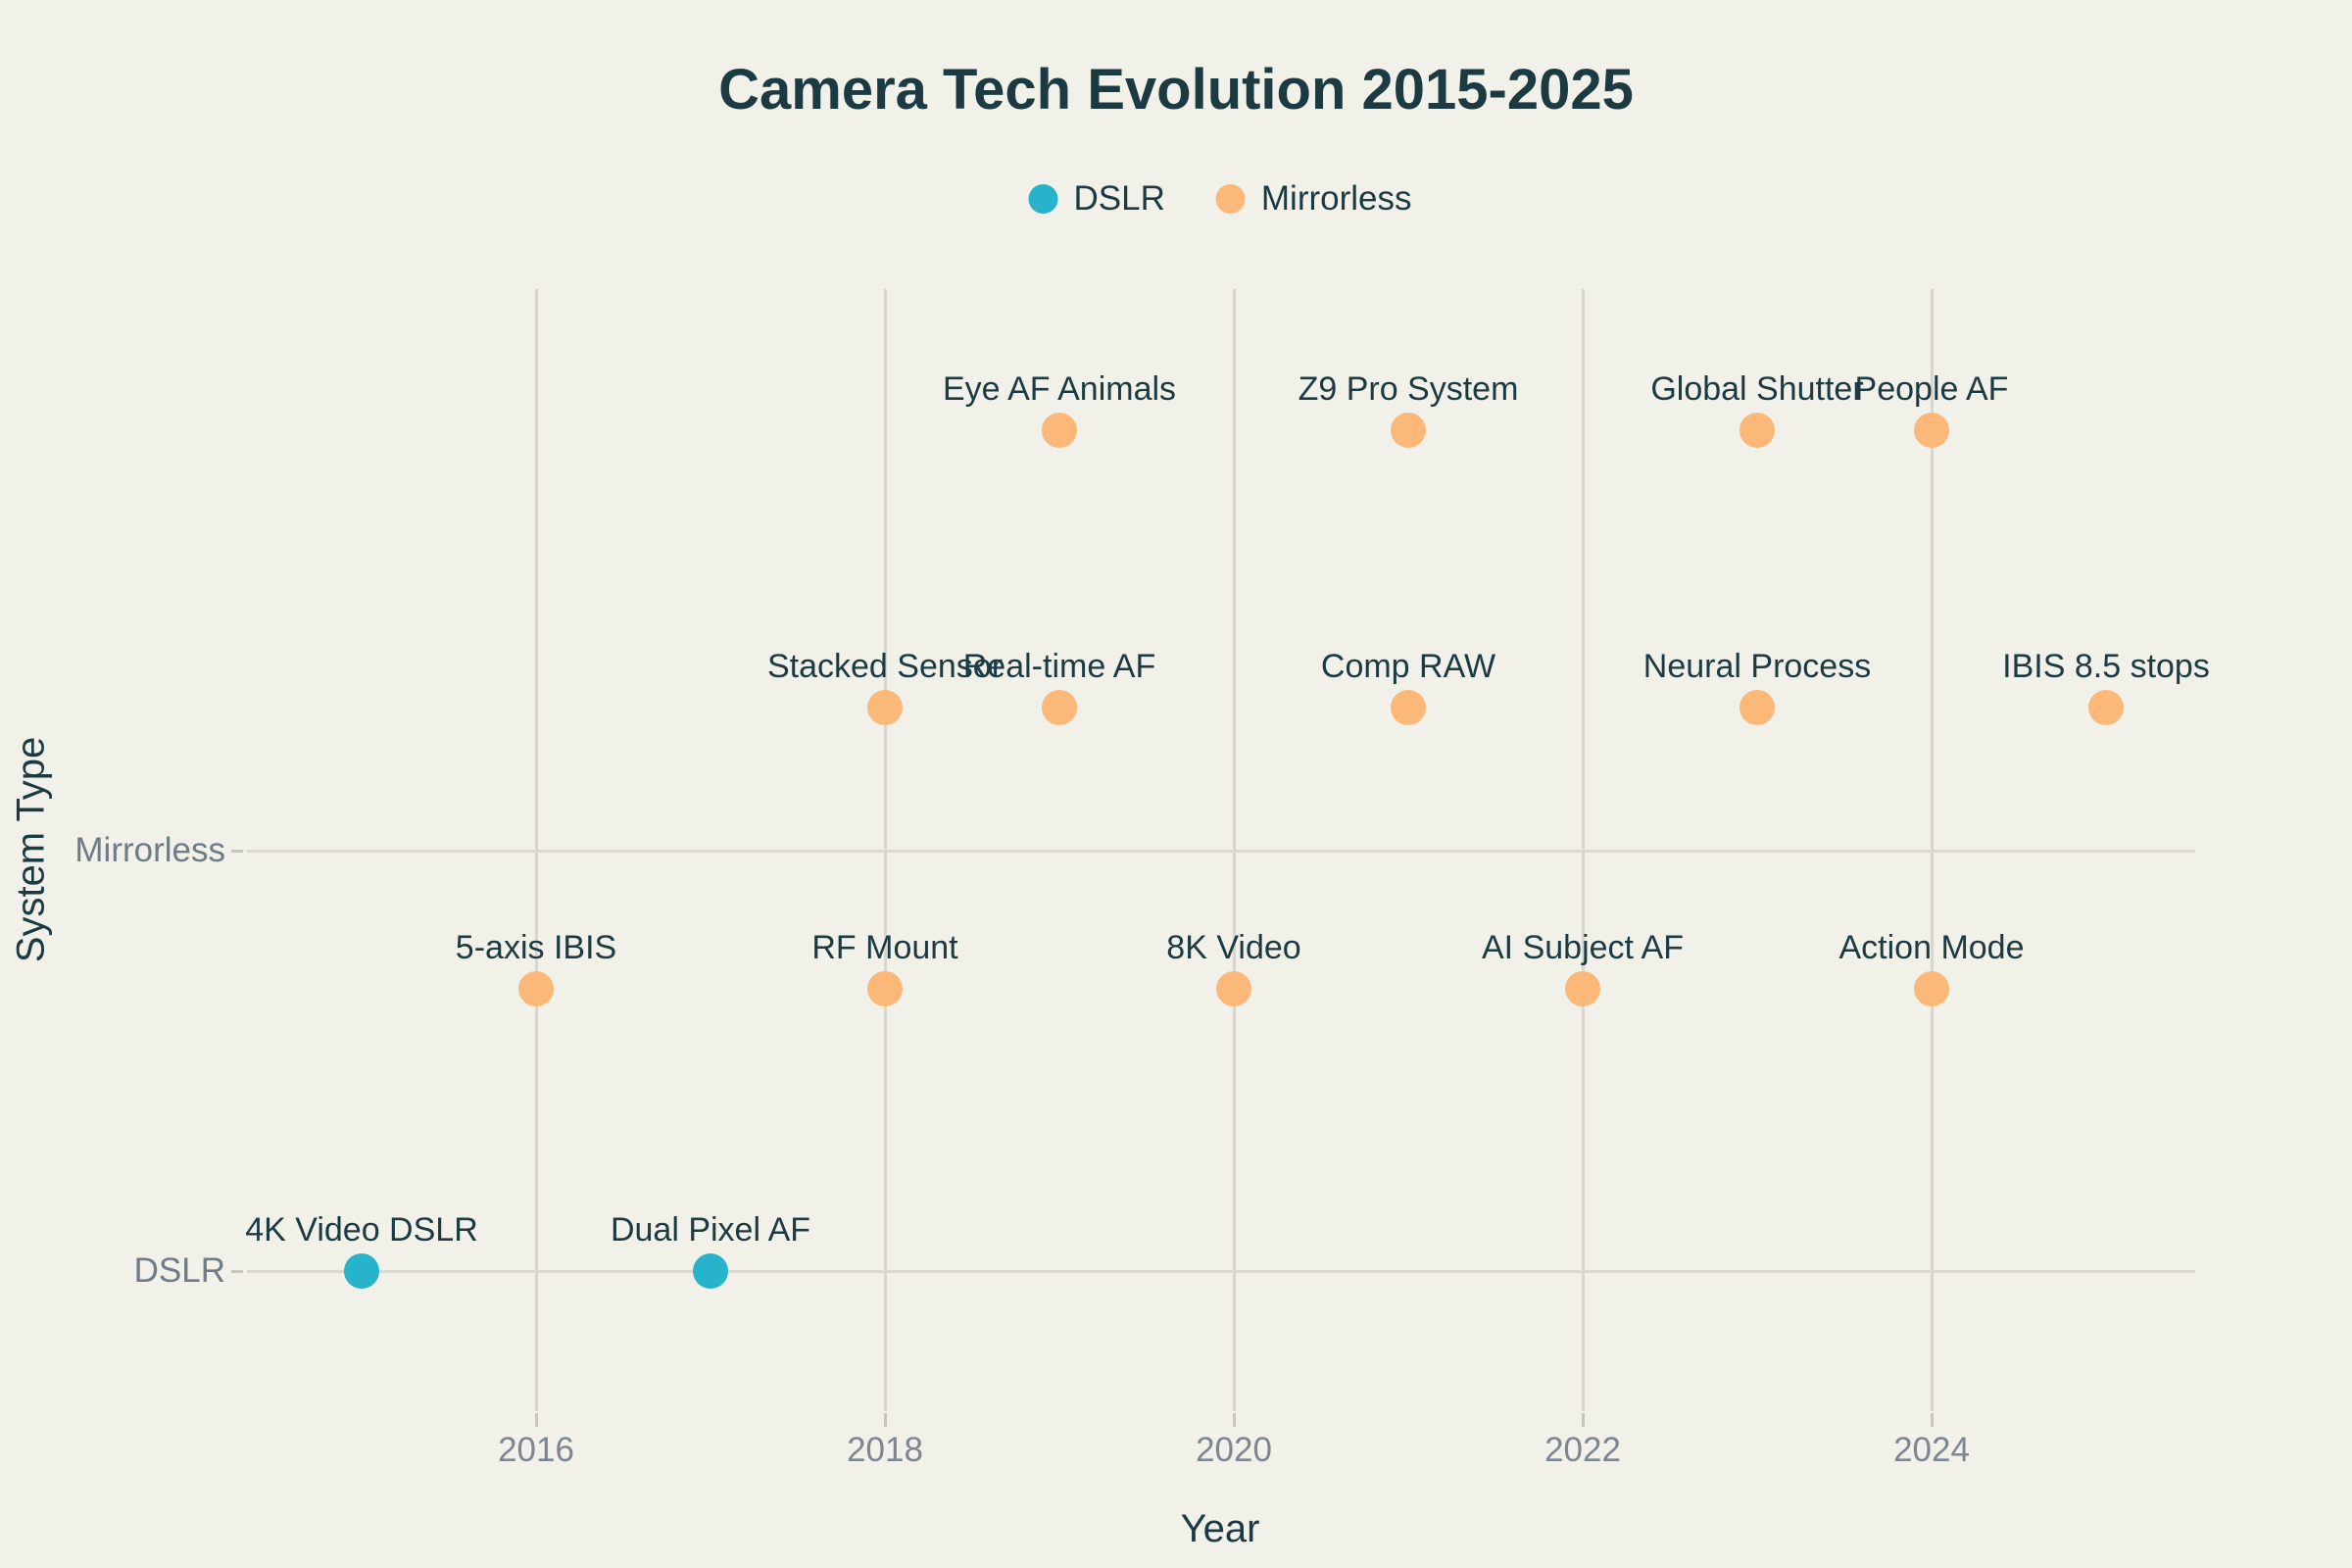  Describe the element at coordinates (884, 947) in the screenshot. I see `data-point-label: RF Mount` at that location.